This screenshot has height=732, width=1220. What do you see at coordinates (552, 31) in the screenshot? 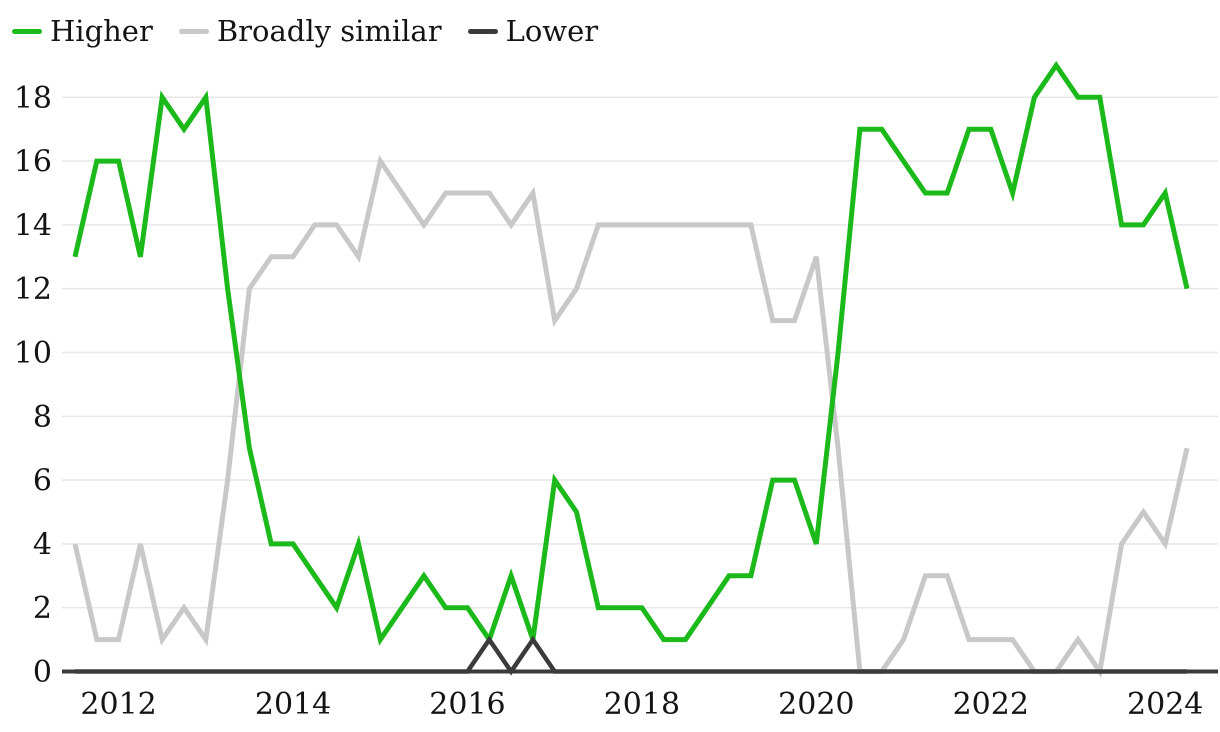
I see `legend-label-lower: Lower` at bounding box center [552, 31].